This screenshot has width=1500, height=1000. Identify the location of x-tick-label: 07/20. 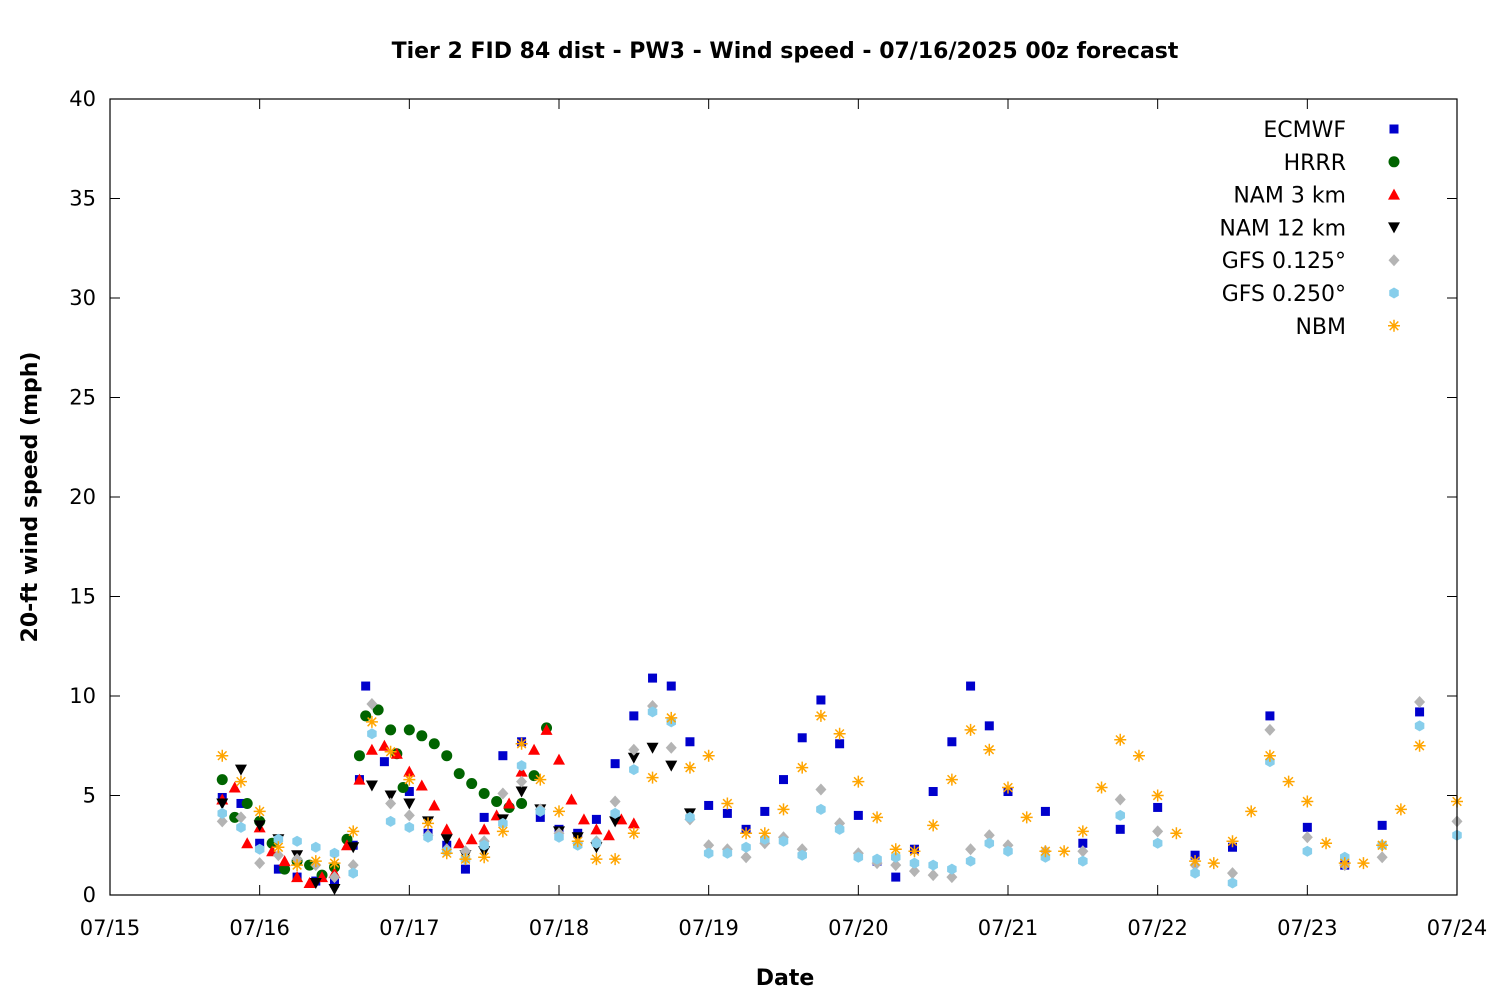
(858, 928).